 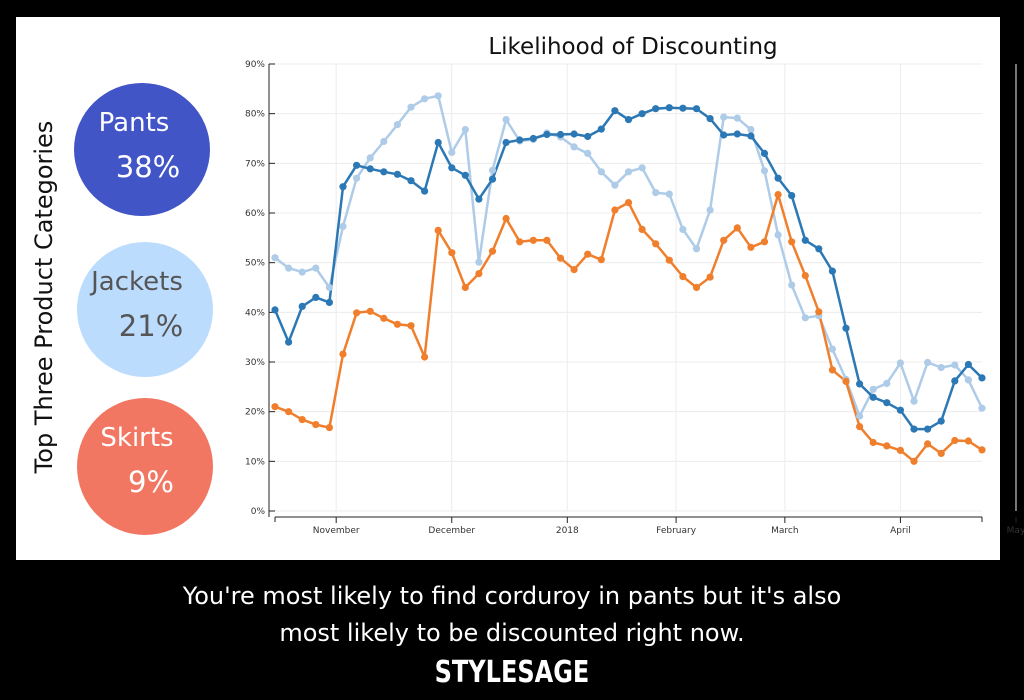 What do you see at coordinates (145, 466) in the screenshot?
I see `skirts-bubble: Skirts 9%` at bounding box center [145, 466].